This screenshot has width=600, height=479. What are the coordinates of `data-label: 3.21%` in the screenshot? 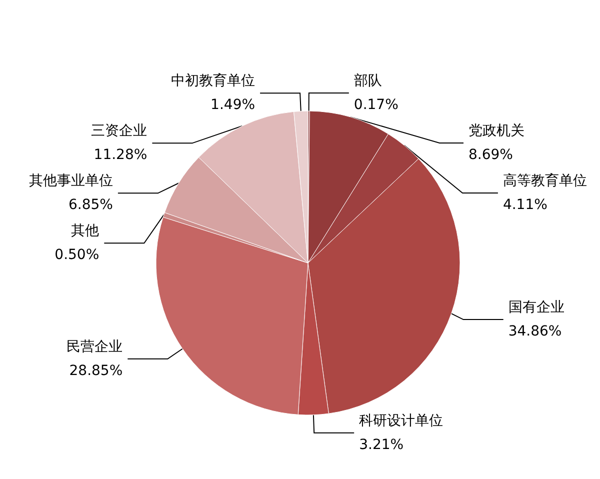 It's located at (381, 444).